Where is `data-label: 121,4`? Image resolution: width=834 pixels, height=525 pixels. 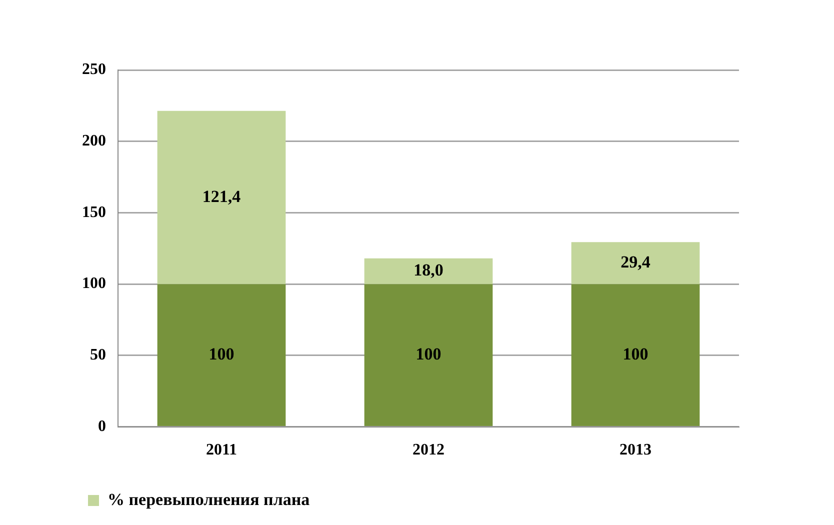
data-label: 121,4 is located at coordinates (222, 196).